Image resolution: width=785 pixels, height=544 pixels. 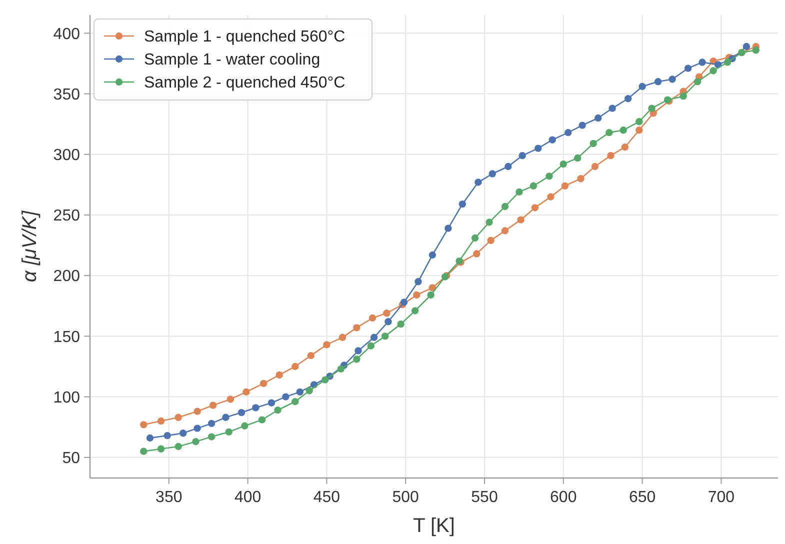 I want to click on x-tick-label: 450, so click(x=326, y=497).